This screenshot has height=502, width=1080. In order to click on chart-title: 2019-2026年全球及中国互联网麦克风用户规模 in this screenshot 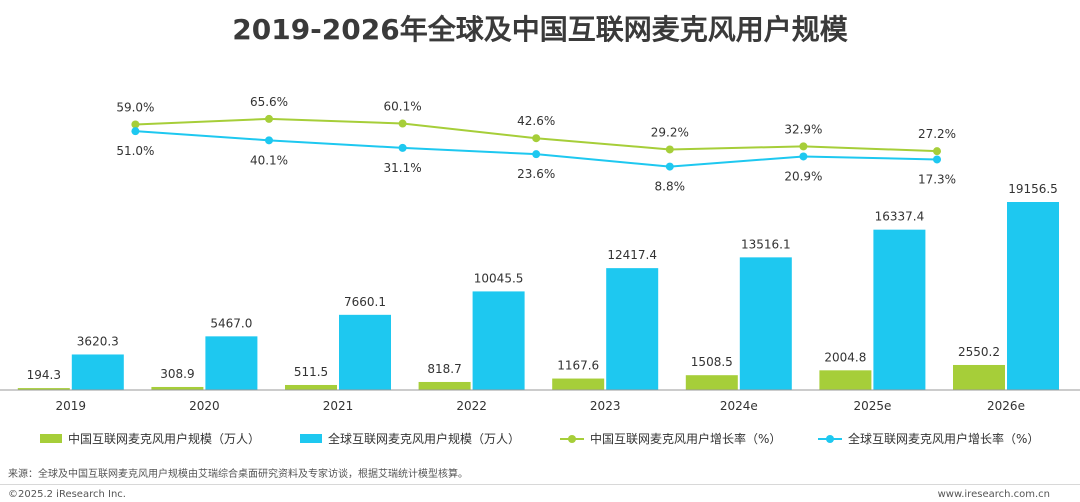, I will do `click(540, 29)`.